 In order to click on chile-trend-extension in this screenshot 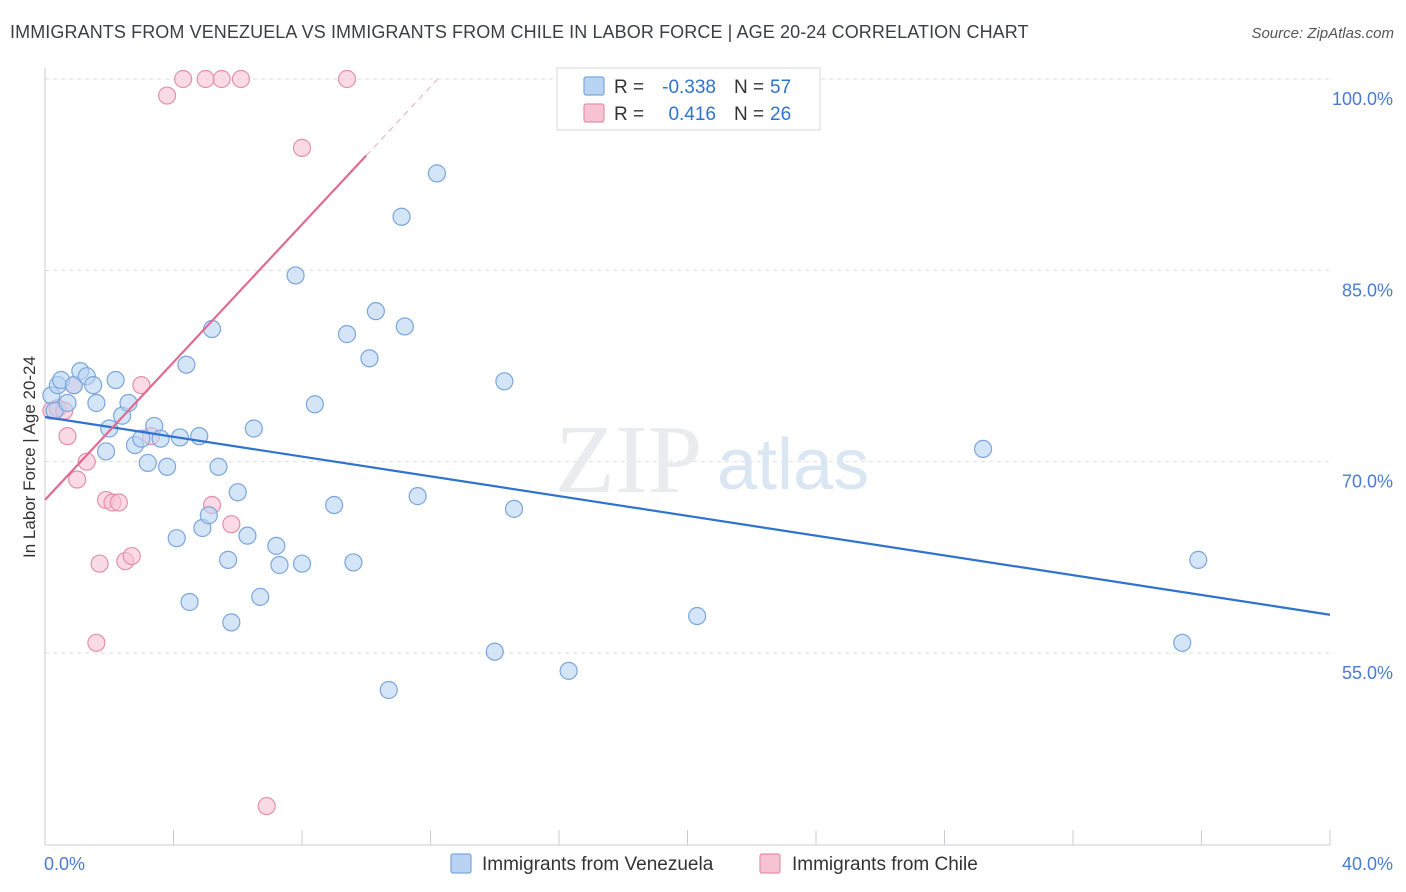, I will do `click(403, 116)`.